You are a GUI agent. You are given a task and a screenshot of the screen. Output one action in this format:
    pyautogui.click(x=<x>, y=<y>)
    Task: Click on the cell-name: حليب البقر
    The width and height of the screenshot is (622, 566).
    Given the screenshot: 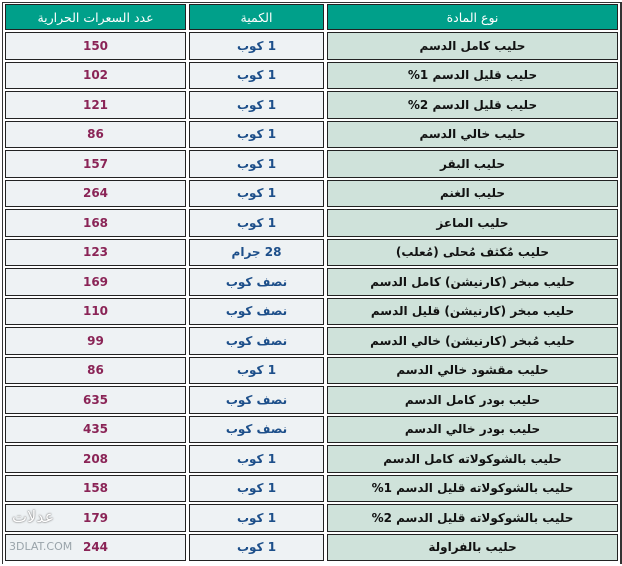 What is the action you would take?
    pyautogui.click(x=472, y=164)
    